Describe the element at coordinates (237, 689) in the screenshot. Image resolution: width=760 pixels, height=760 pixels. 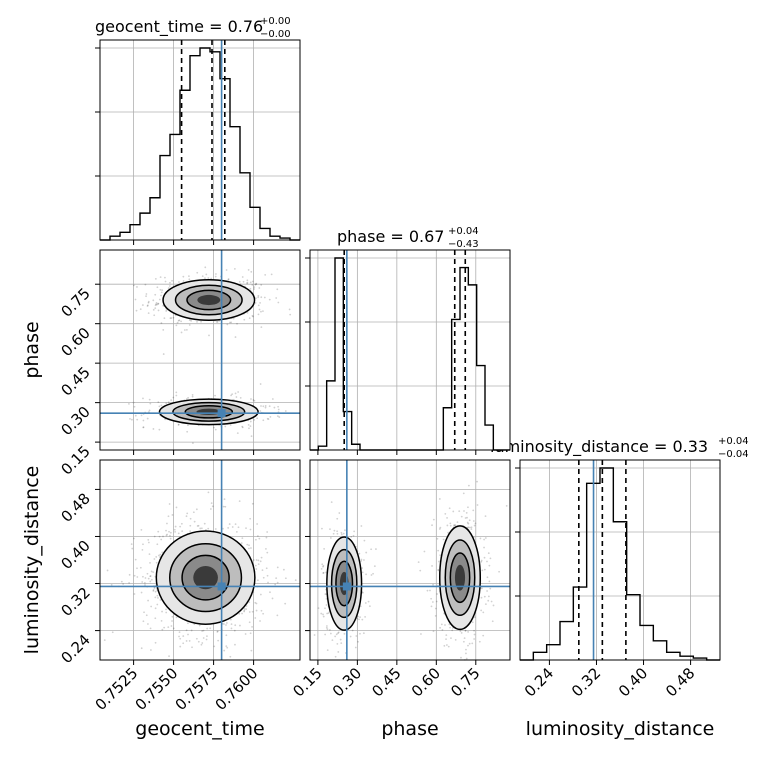
I see `x-tick-label: 0.7600` at that location.